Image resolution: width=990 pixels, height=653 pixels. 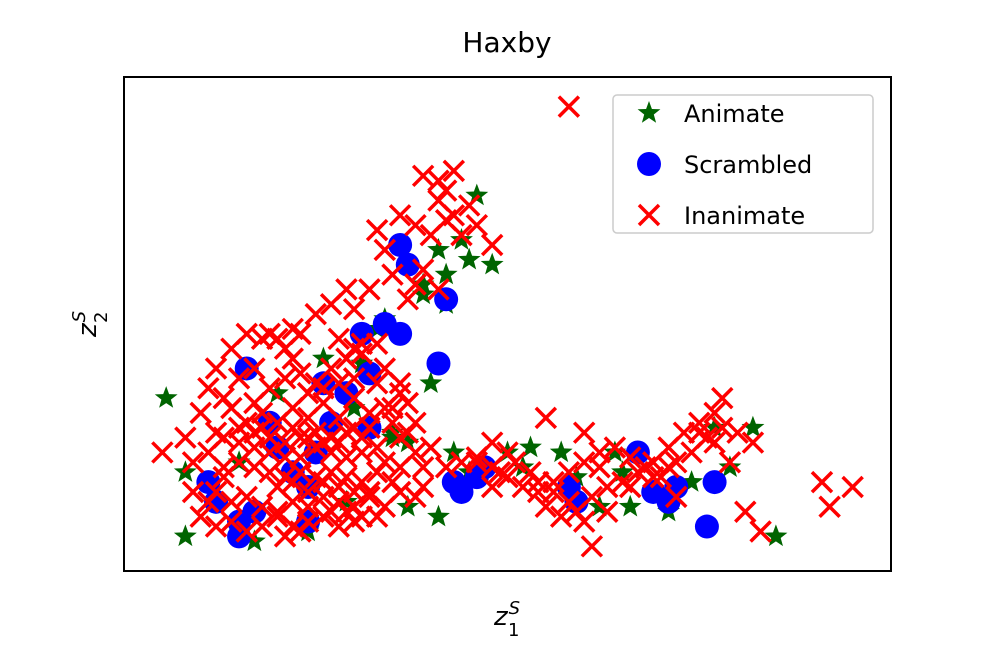 I want to click on chart-title: Haxby, so click(x=506, y=42).